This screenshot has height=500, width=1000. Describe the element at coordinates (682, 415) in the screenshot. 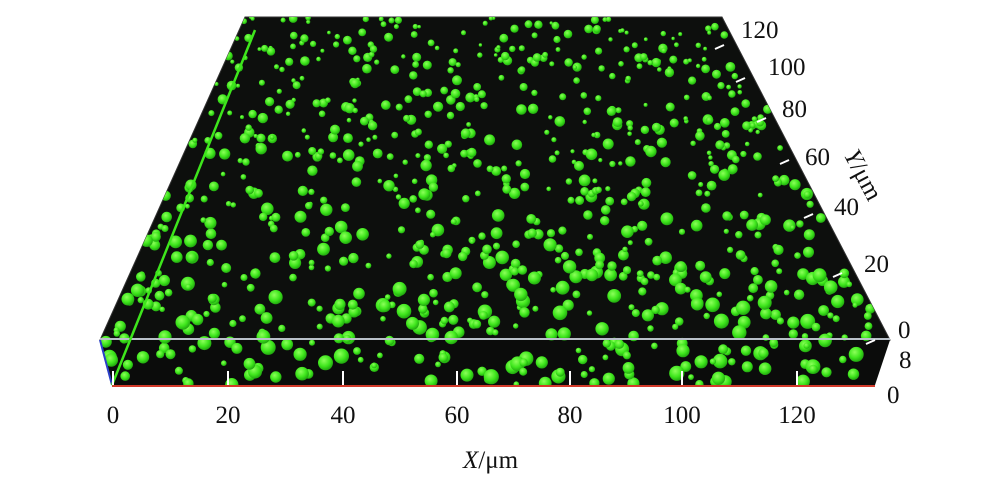

I see `x-tick-label: 100` at that location.